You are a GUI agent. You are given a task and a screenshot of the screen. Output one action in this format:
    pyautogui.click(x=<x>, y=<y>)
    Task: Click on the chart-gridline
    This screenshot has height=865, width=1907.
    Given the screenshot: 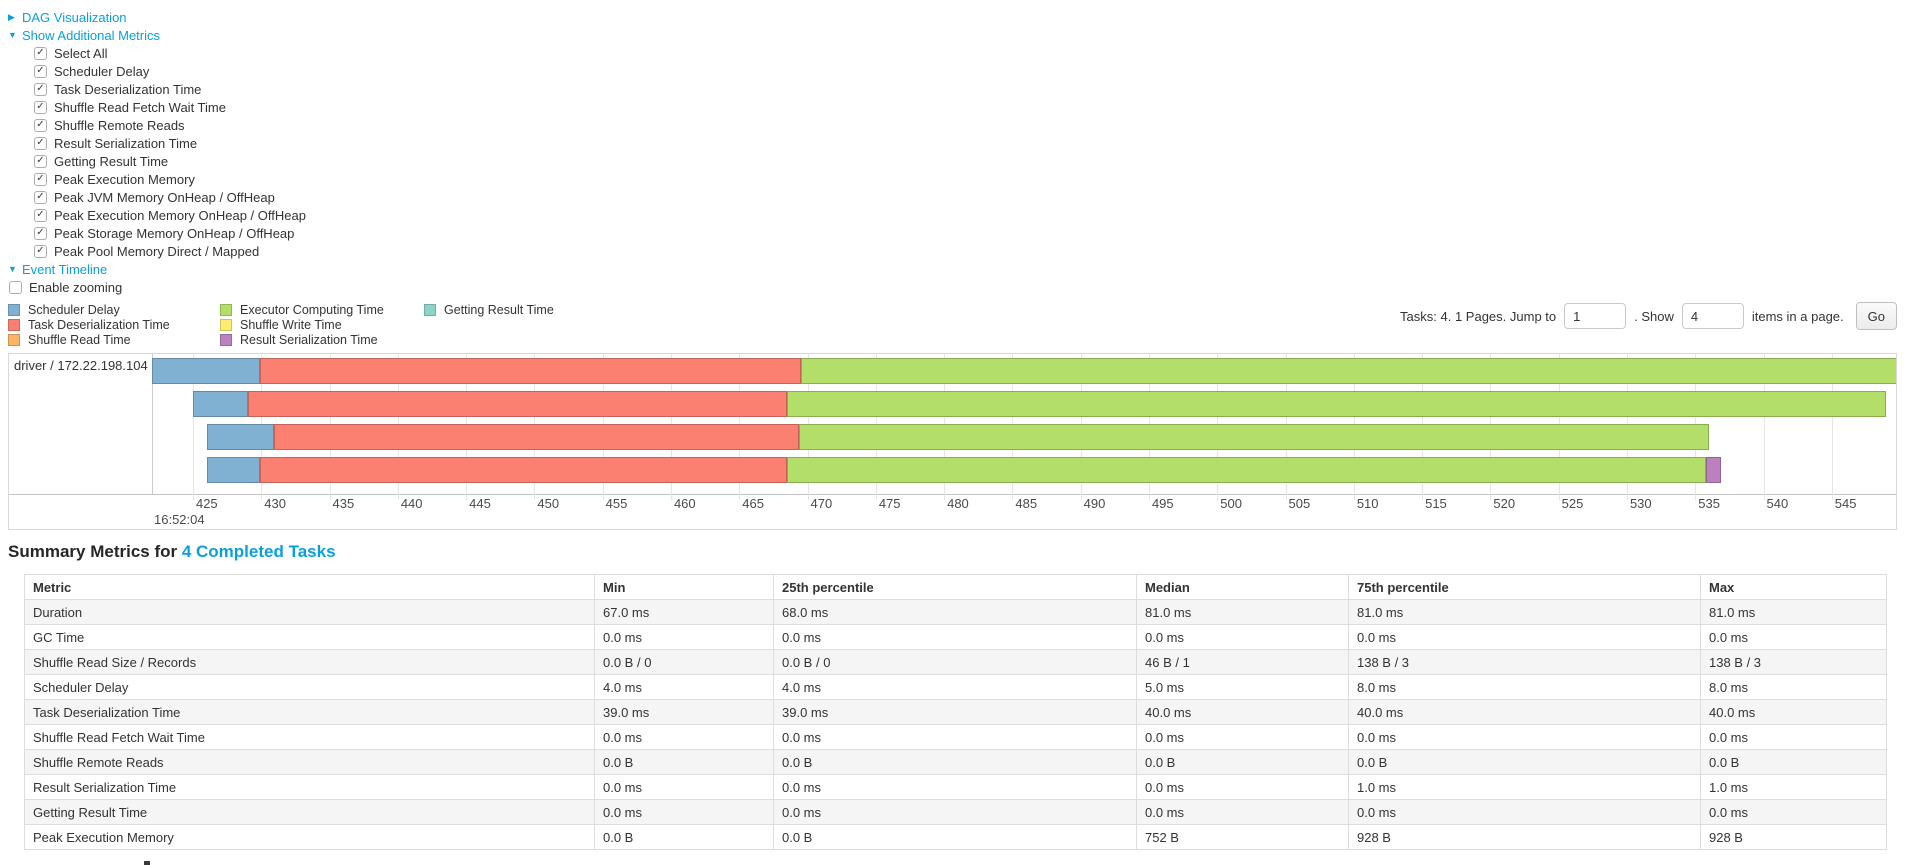 What is the action you would take?
    pyautogui.click(x=193, y=427)
    